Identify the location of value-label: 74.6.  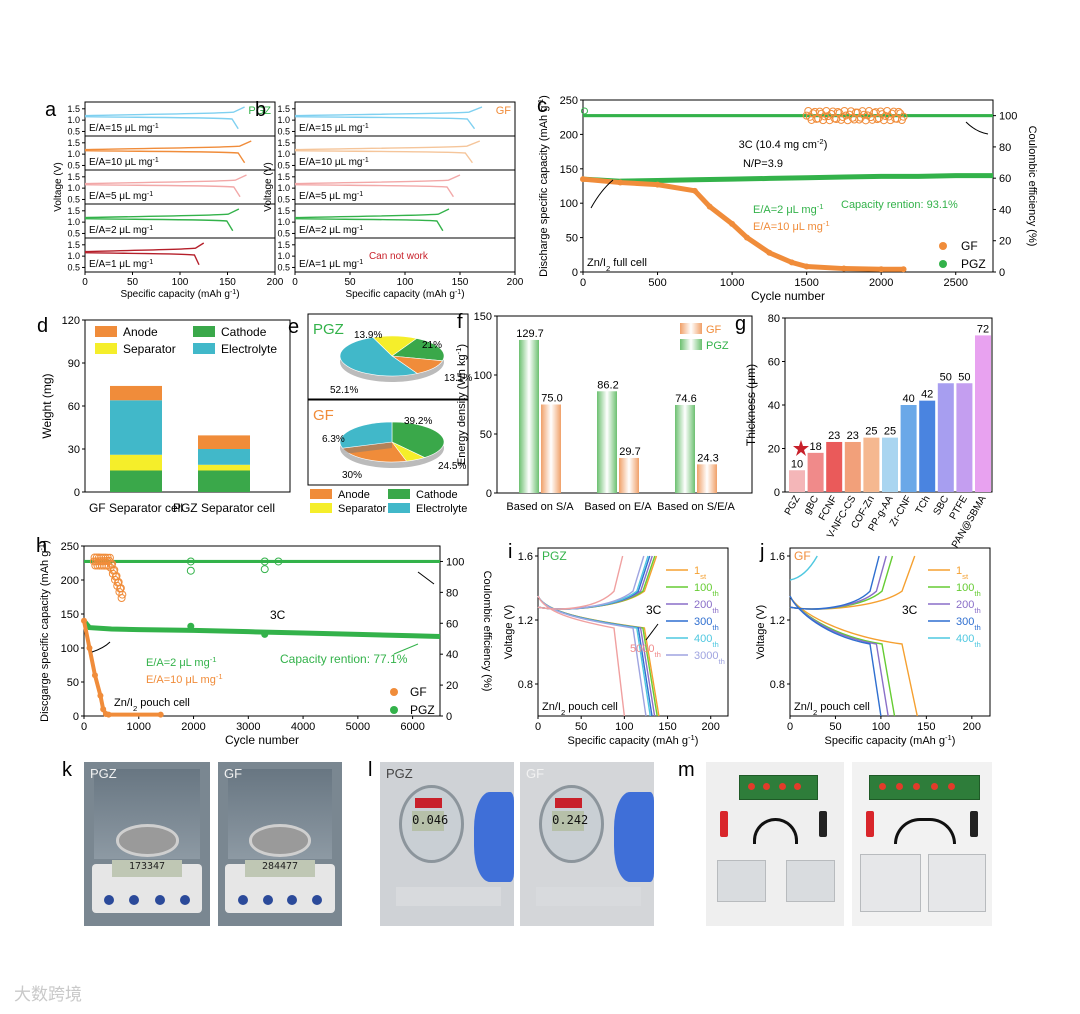
(685, 399).